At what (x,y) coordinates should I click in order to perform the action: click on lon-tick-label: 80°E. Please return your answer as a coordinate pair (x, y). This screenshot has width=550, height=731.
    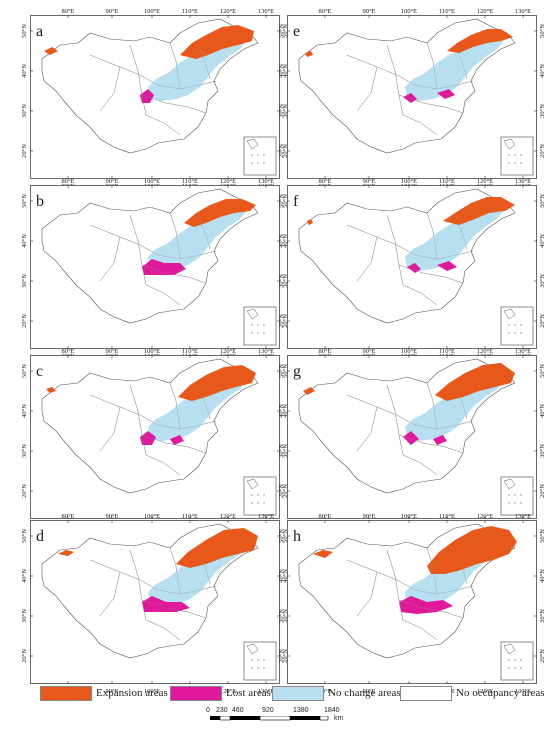
    Looking at the image, I should click on (67, 11).